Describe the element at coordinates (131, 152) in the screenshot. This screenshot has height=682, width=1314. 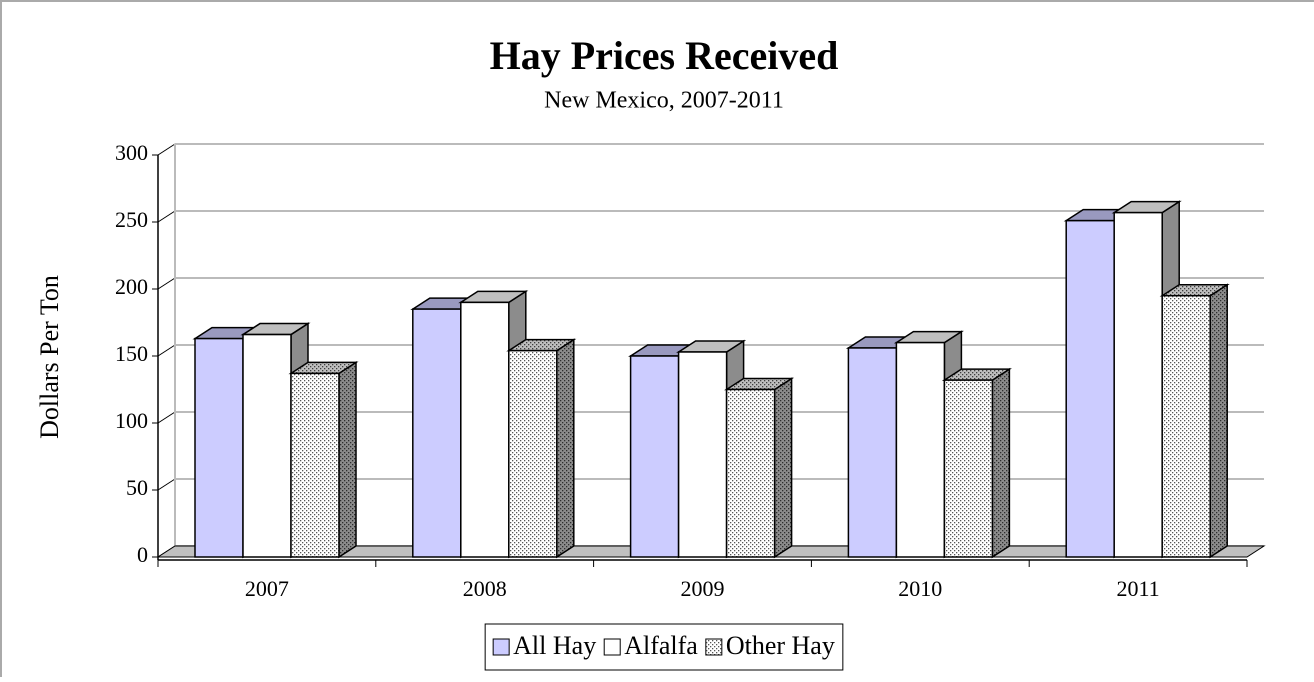
I see `y-tick-label: 300` at that location.